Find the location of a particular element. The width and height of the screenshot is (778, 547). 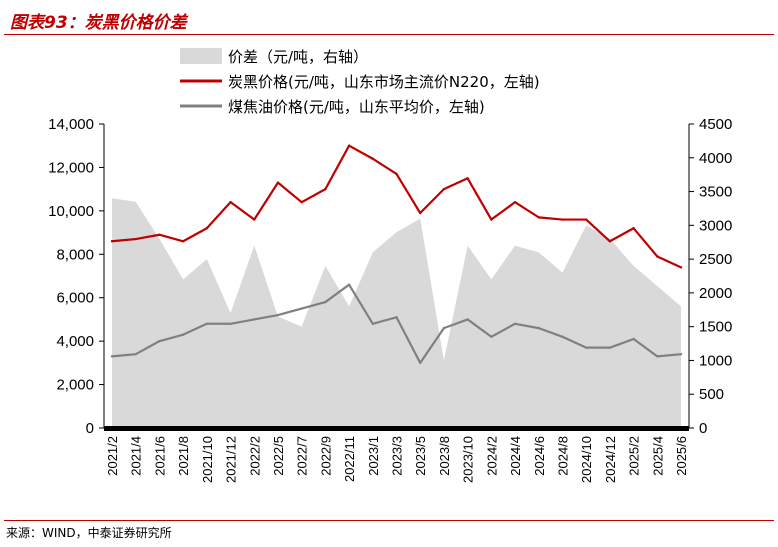

y-left-tick-label: 2,000 is located at coordinates (75, 385).